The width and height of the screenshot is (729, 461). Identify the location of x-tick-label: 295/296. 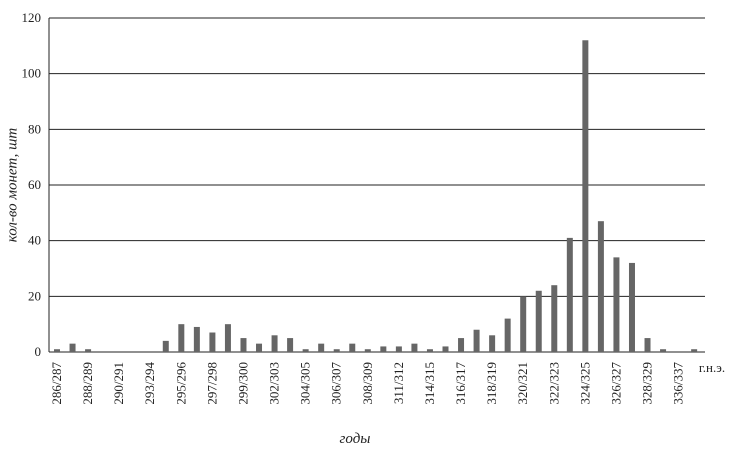
(180, 383).